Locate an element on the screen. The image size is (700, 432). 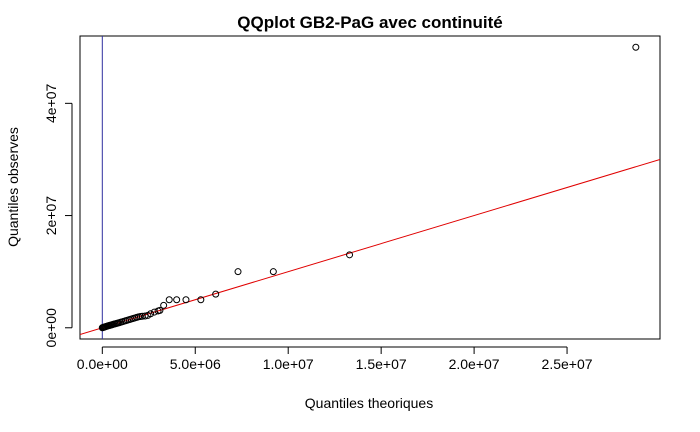
x-tick-label: 2.0e+07 is located at coordinates (474, 364).